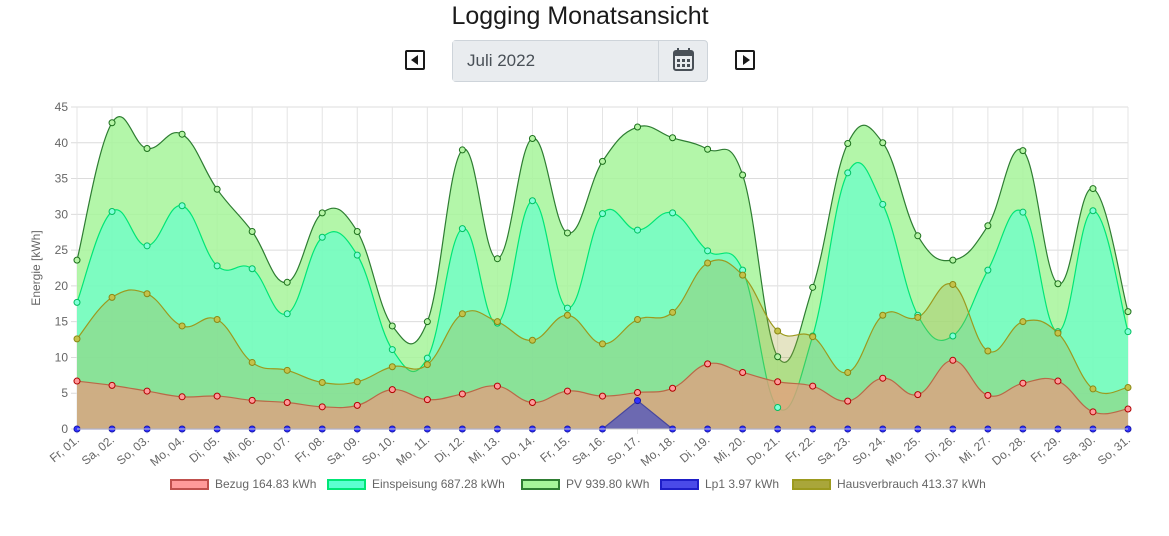 The width and height of the screenshot is (1169, 536). Describe the element at coordinates (415, 60) in the screenshot. I see `prev-month-button` at that location.